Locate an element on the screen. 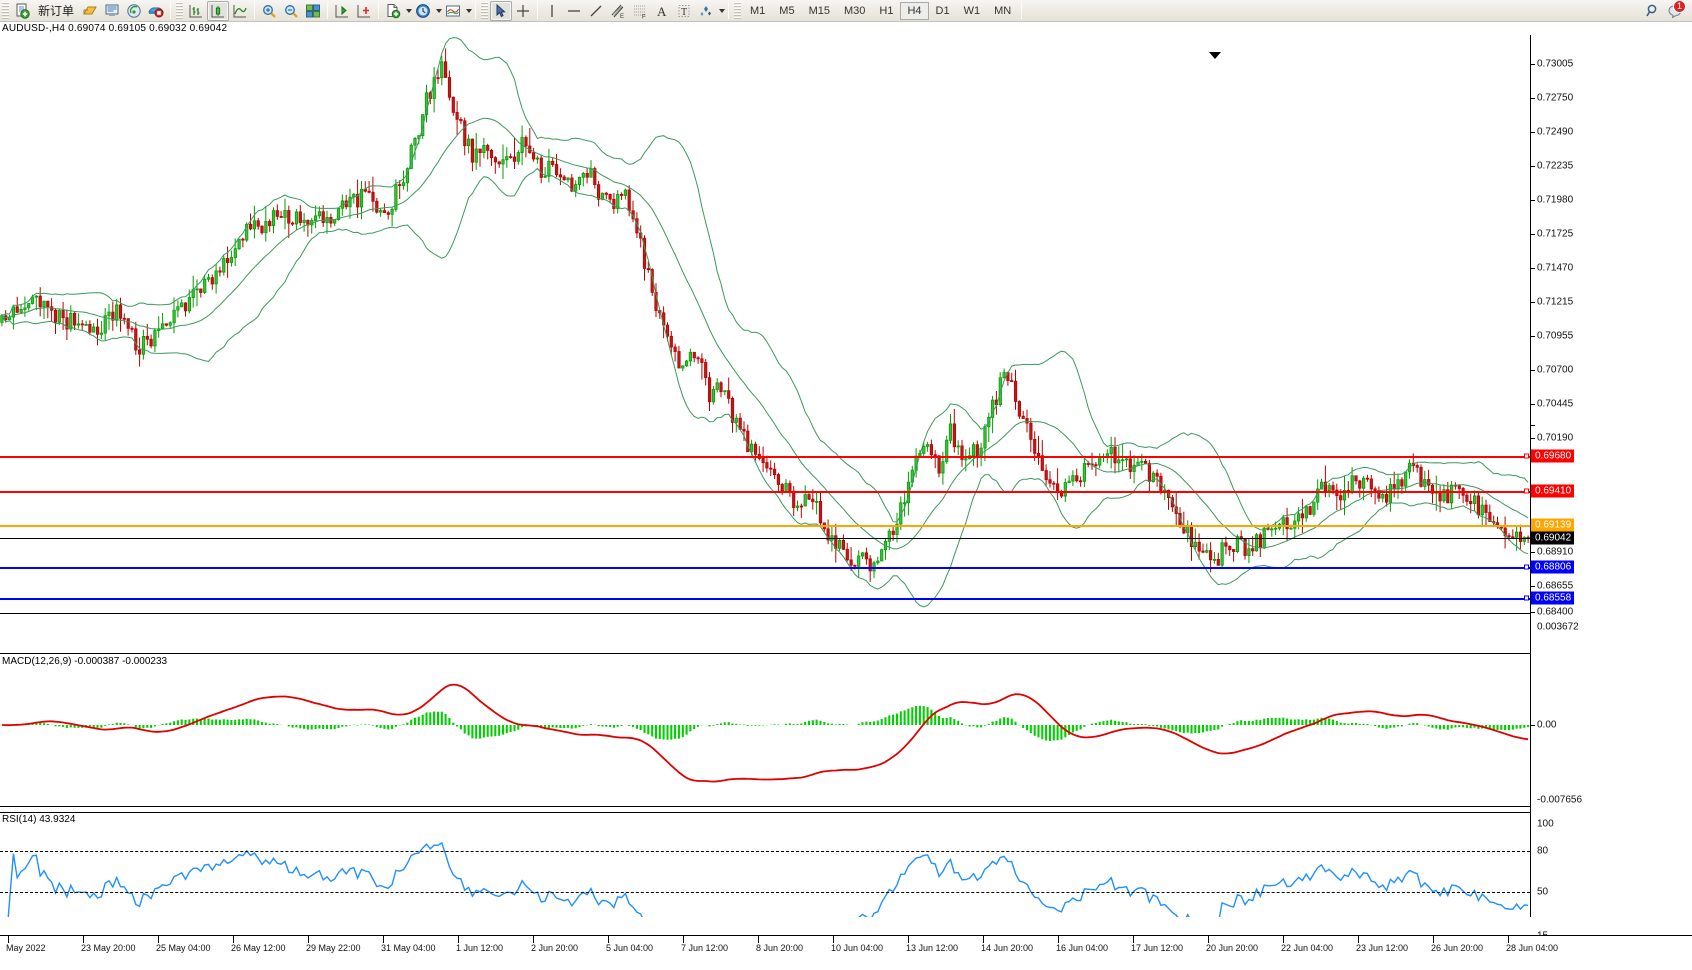 The image size is (1692, 970). equidistant-channel-icon: E is located at coordinates (618, 11).